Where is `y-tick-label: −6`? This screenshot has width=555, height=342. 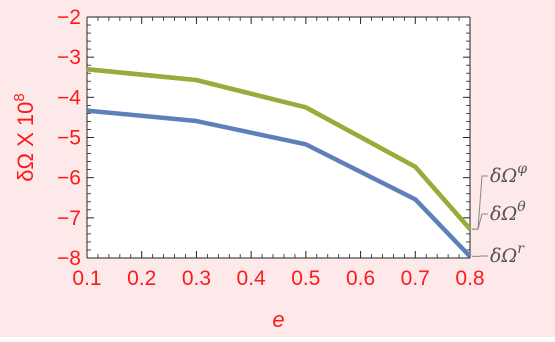 y-tick-label: −6 is located at coordinates (69, 178).